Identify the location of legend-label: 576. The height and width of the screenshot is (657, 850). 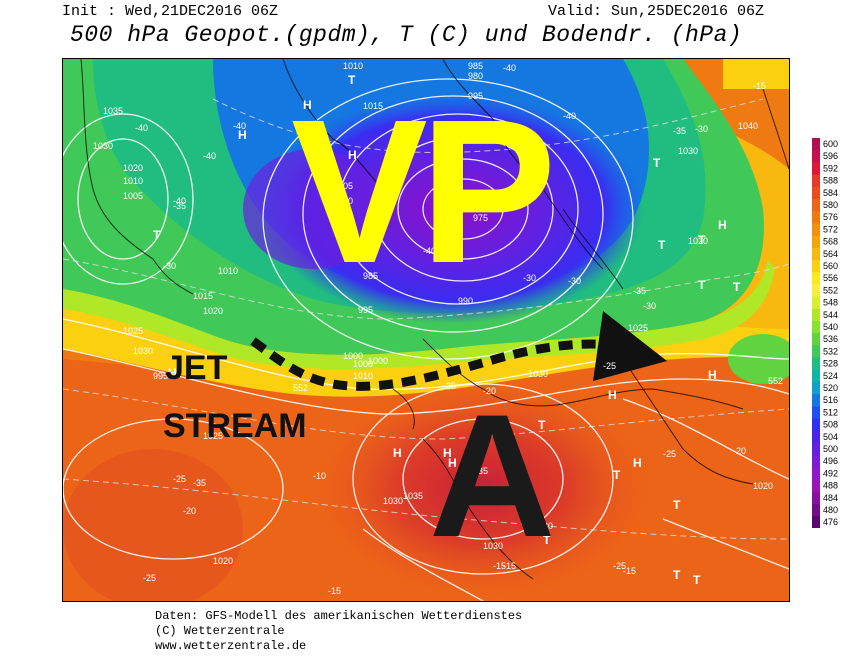
(830, 217).